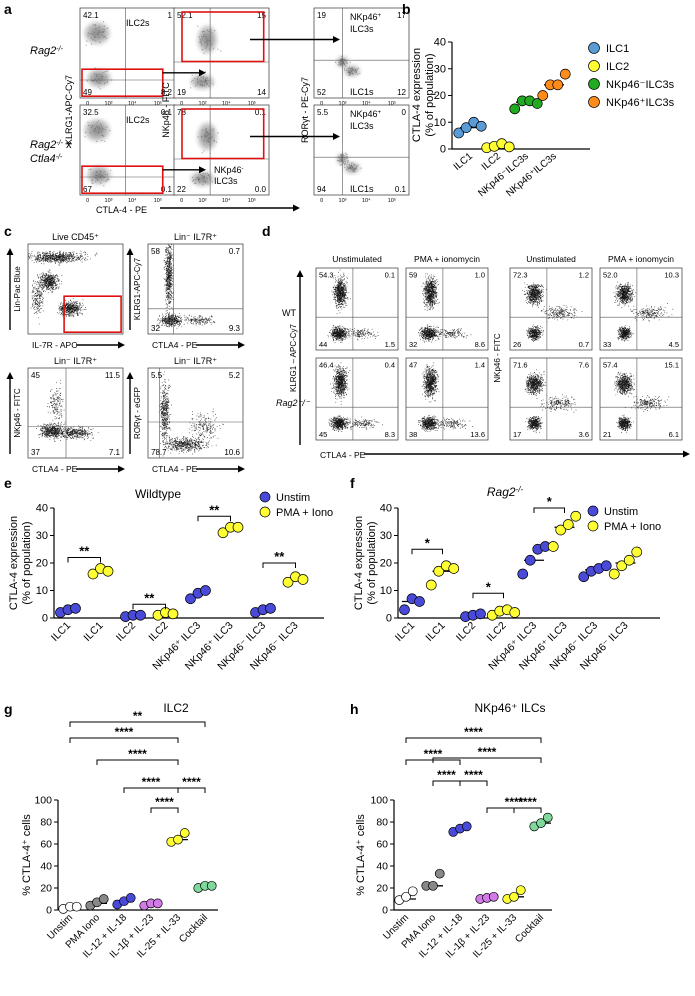  What do you see at coordinates (440, 43) in the screenshot?
I see `y-tick-label: 40` at bounding box center [440, 43].